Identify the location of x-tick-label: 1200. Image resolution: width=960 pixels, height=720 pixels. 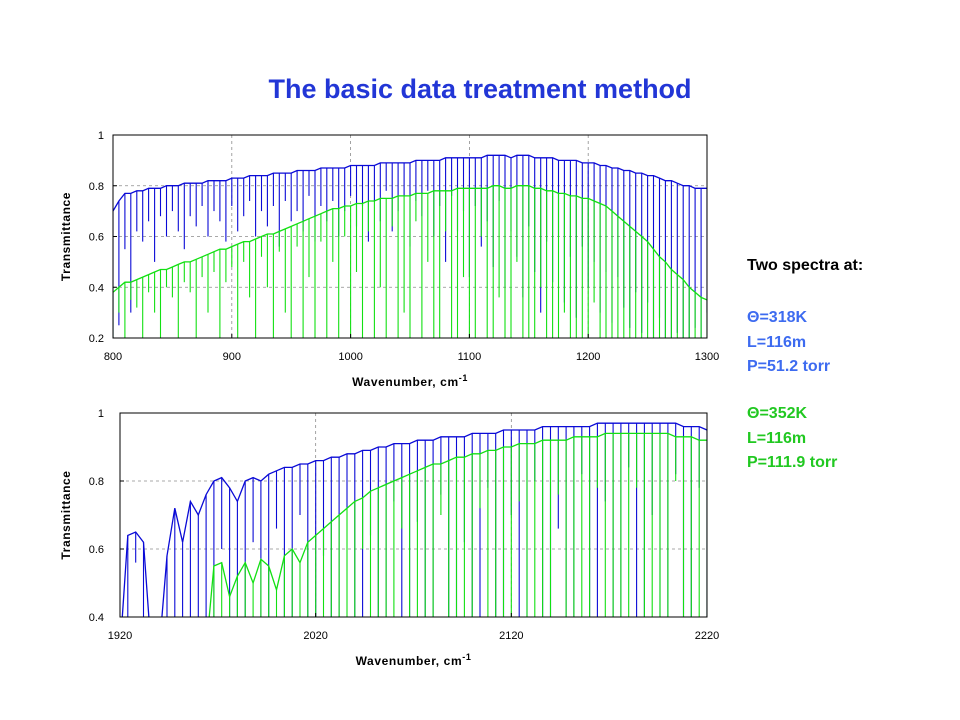
(588, 357).